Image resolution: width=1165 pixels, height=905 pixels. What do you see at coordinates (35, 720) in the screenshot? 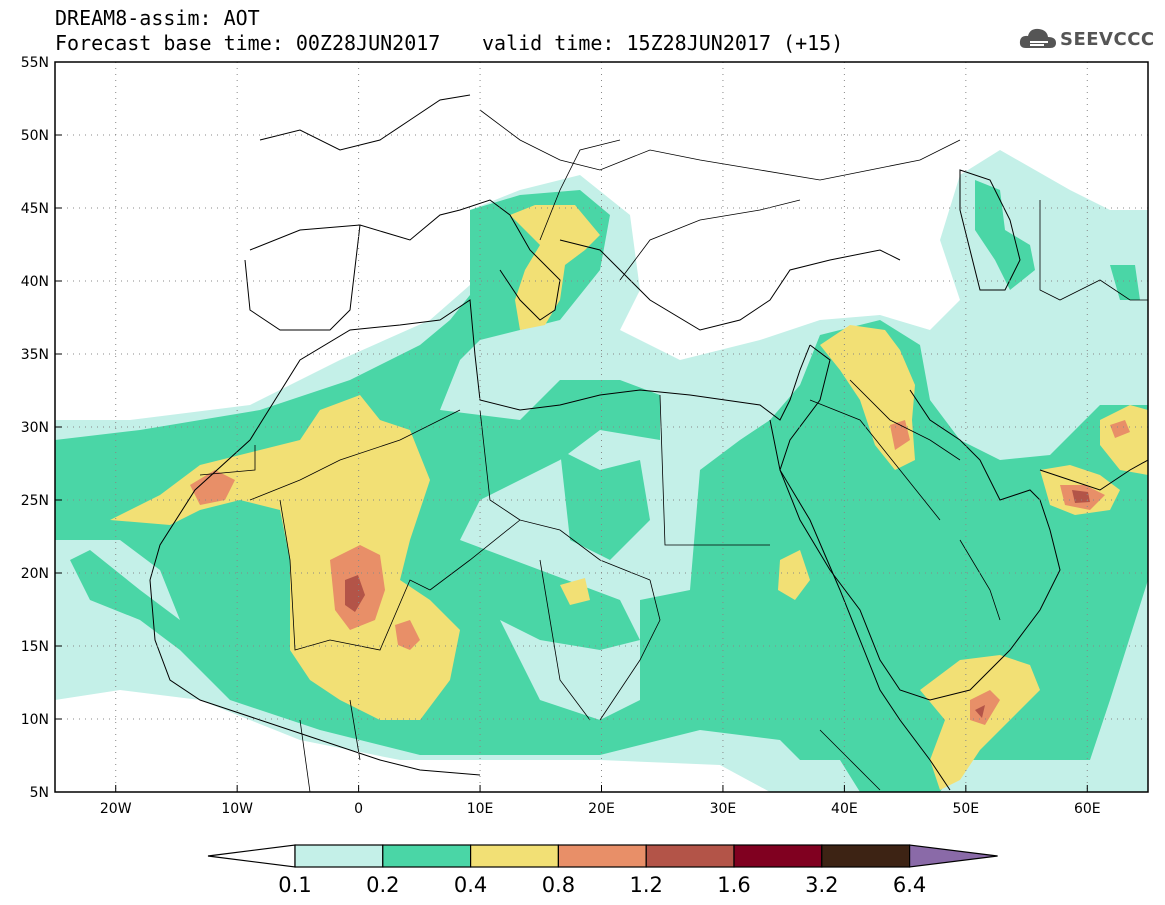
I see `lat-label: 10N` at bounding box center [35, 720].